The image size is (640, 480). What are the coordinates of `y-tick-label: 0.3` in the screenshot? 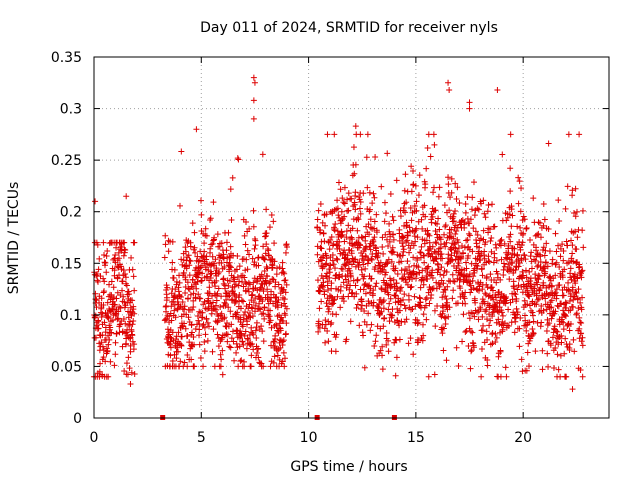 It's located at (71, 110).